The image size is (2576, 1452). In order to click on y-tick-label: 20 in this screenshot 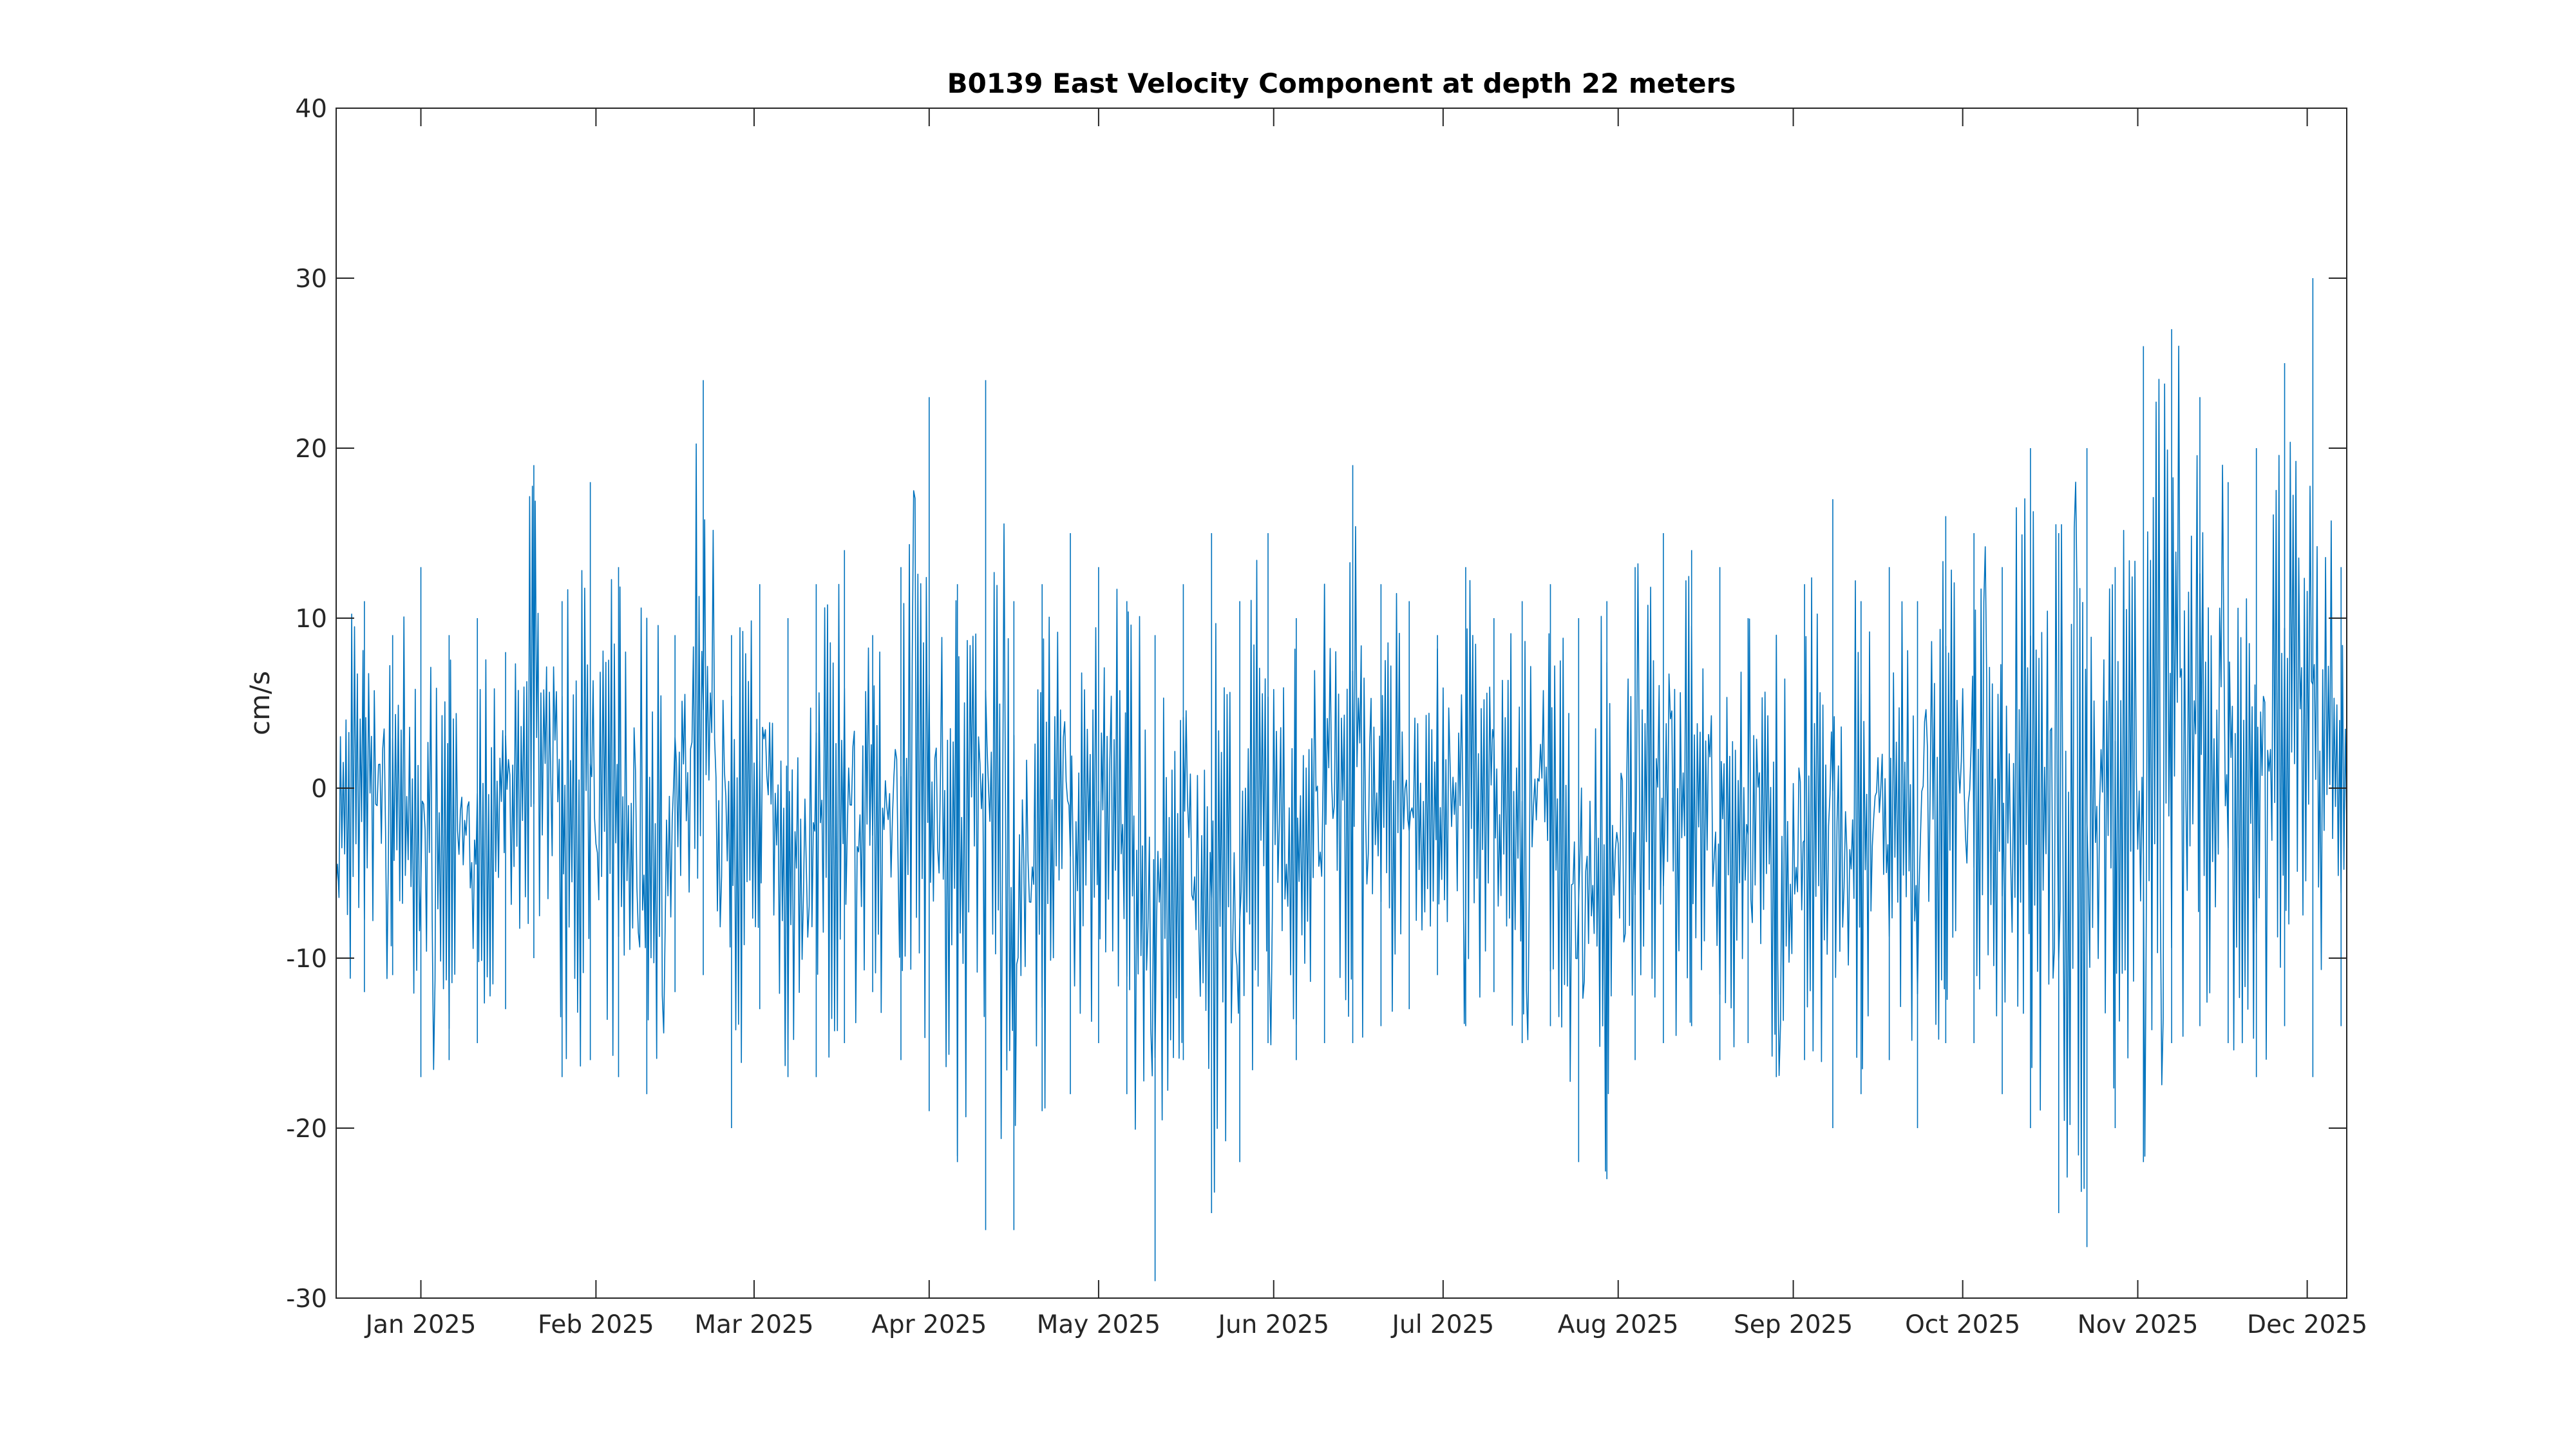, I will do `click(311, 450)`.